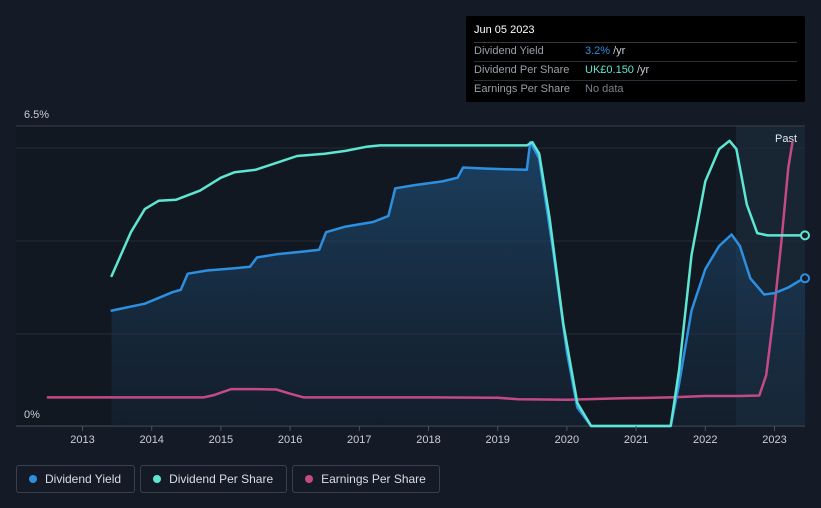  What do you see at coordinates (221, 479) in the screenshot?
I see `legend-label: Dividend Per Share` at bounding box center [221, 479].